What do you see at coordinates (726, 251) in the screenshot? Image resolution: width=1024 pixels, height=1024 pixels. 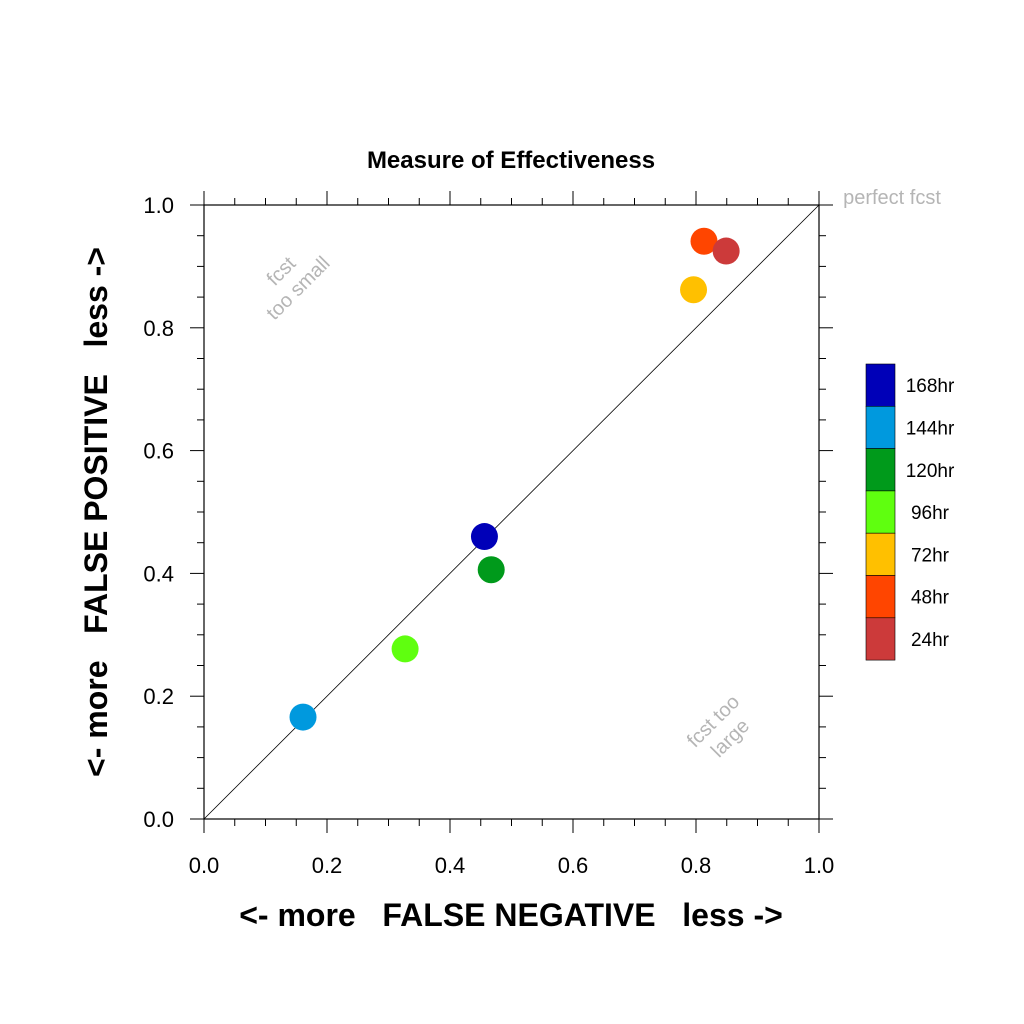 I see `point-24hr` at bounding box center [726, 251].